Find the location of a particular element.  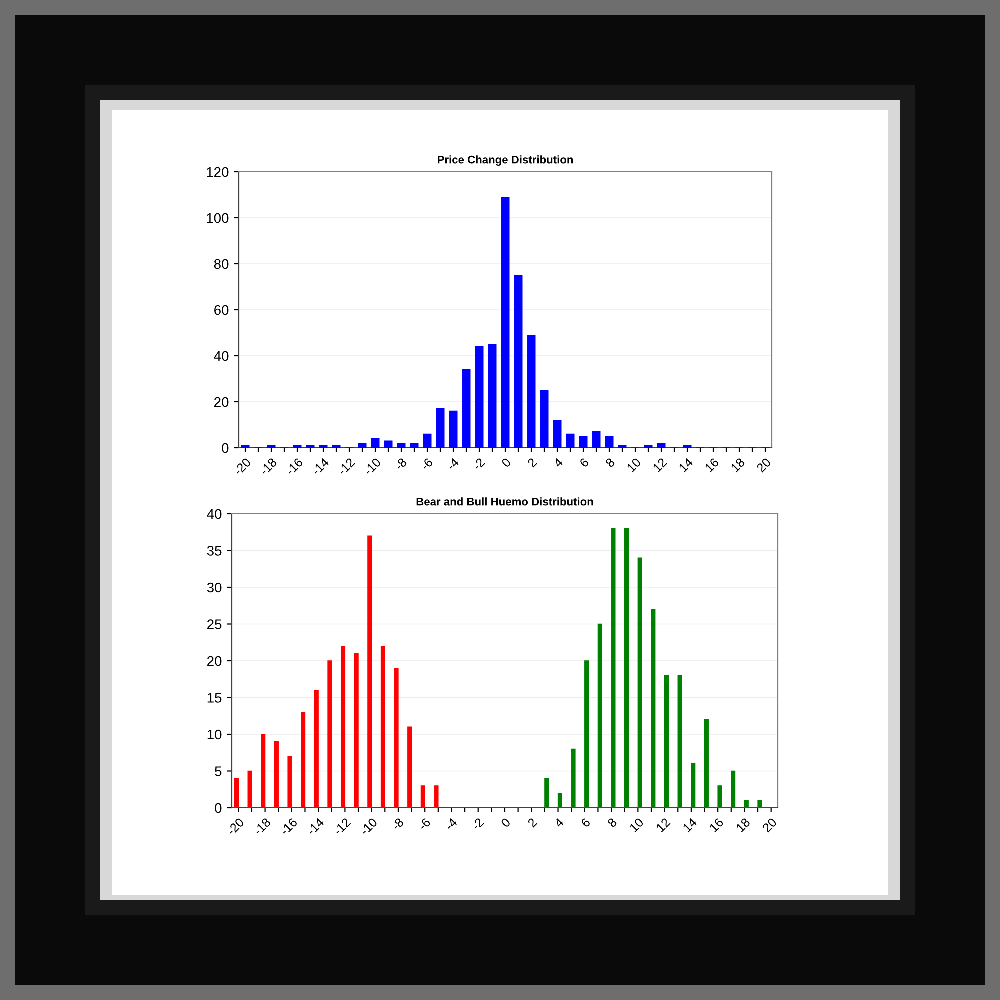

x-tick-label: 2 is located at coordinates (532, 463).